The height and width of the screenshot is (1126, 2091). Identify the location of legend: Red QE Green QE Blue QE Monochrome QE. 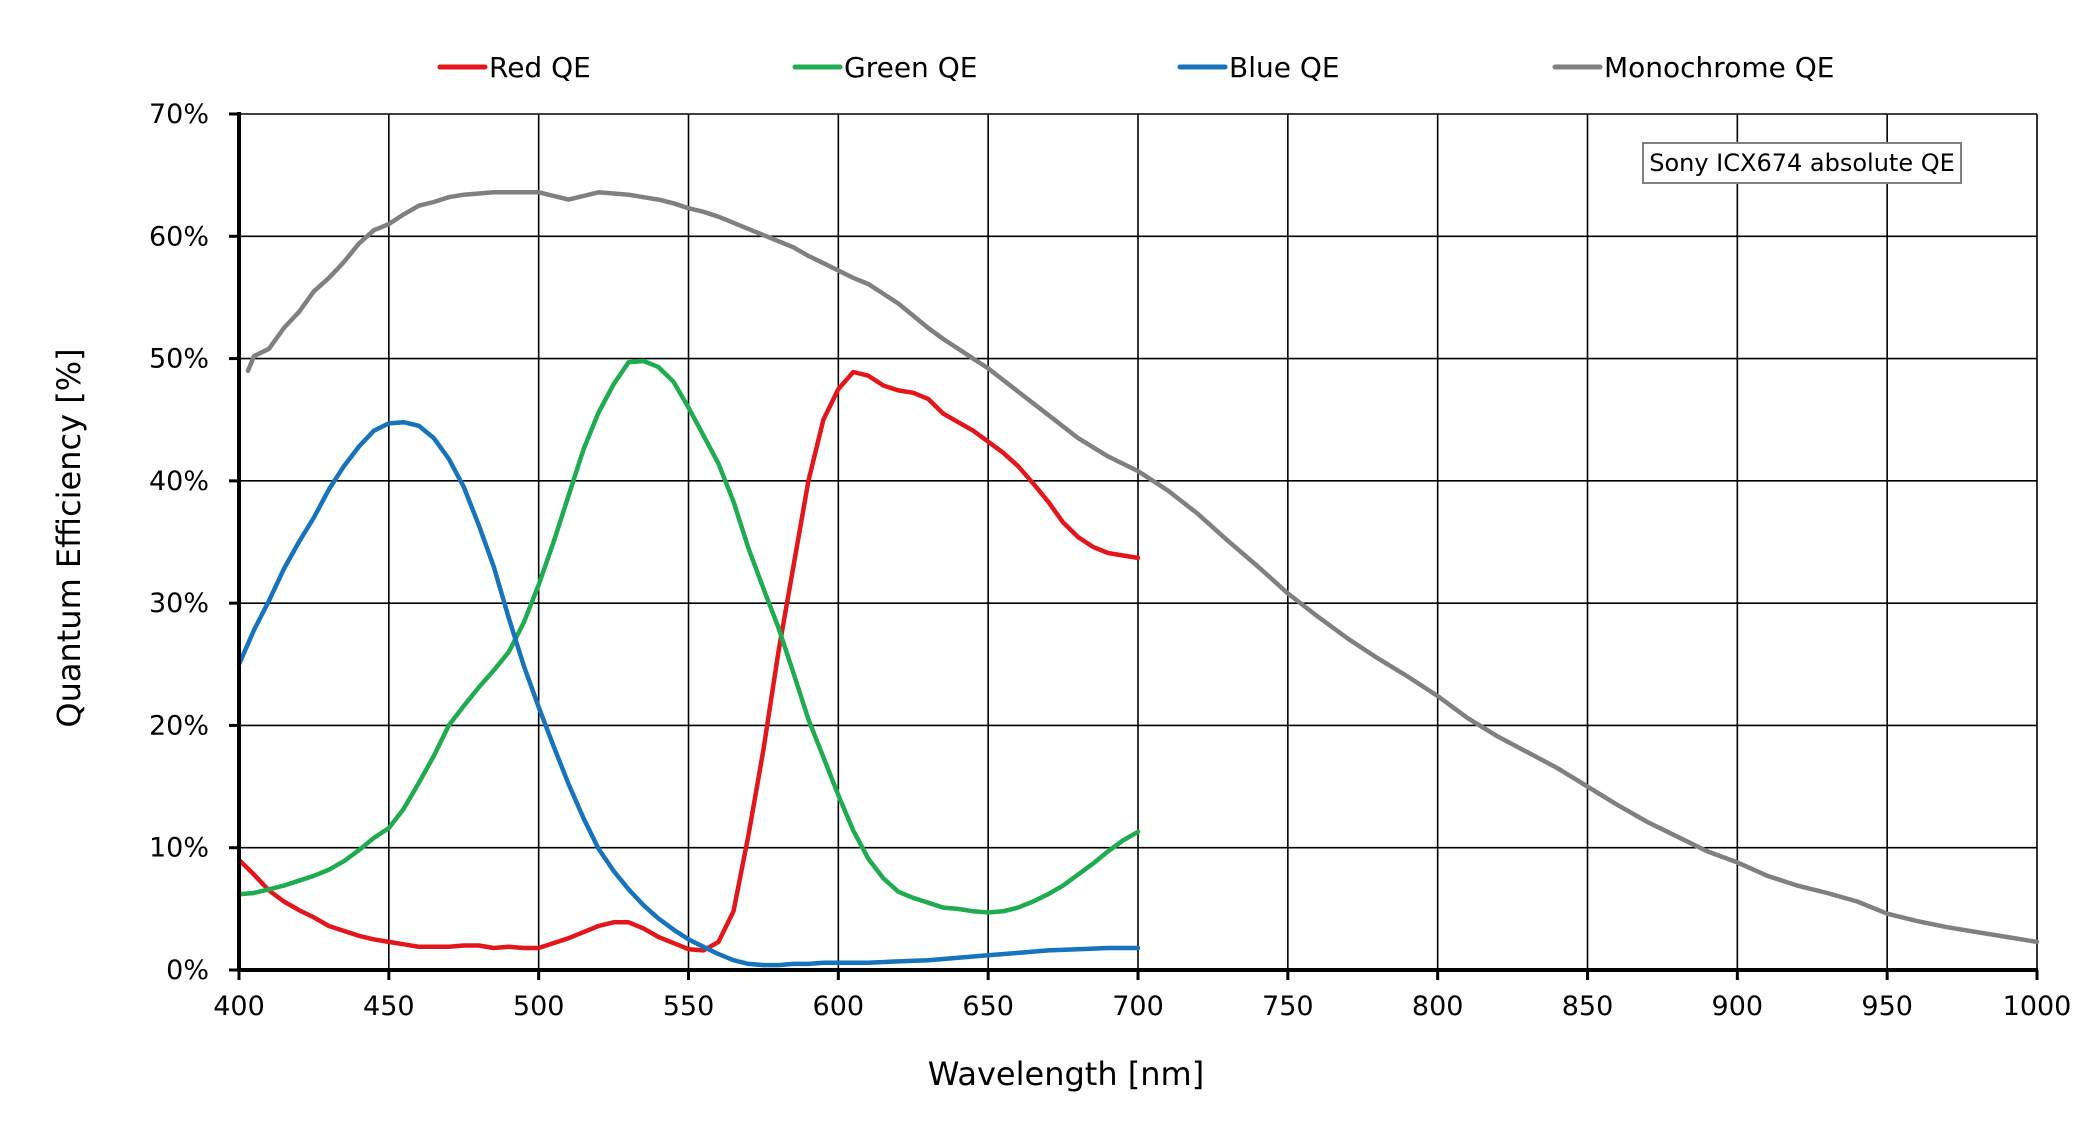
(1135, 67).